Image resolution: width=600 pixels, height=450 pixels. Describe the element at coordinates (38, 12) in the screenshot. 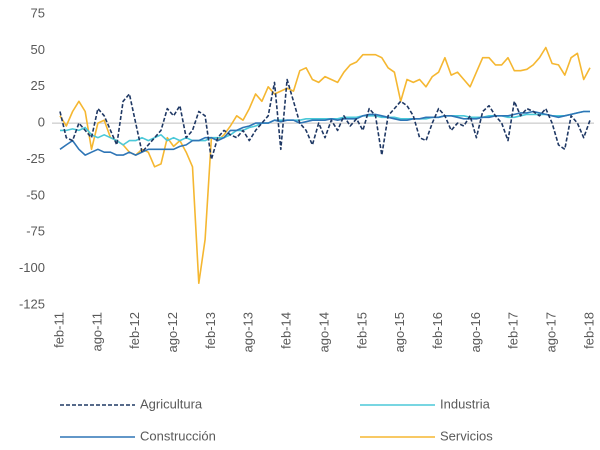

I see `y-tick-label: 75` at that location.